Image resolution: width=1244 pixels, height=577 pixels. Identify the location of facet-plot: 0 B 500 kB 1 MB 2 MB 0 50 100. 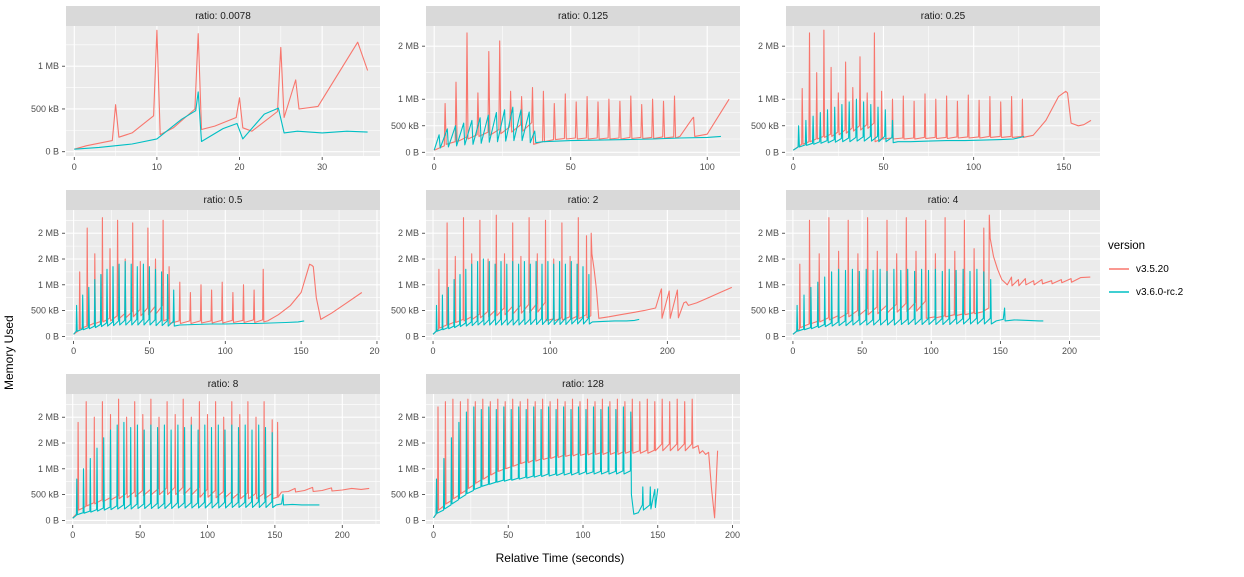
(565, 99).